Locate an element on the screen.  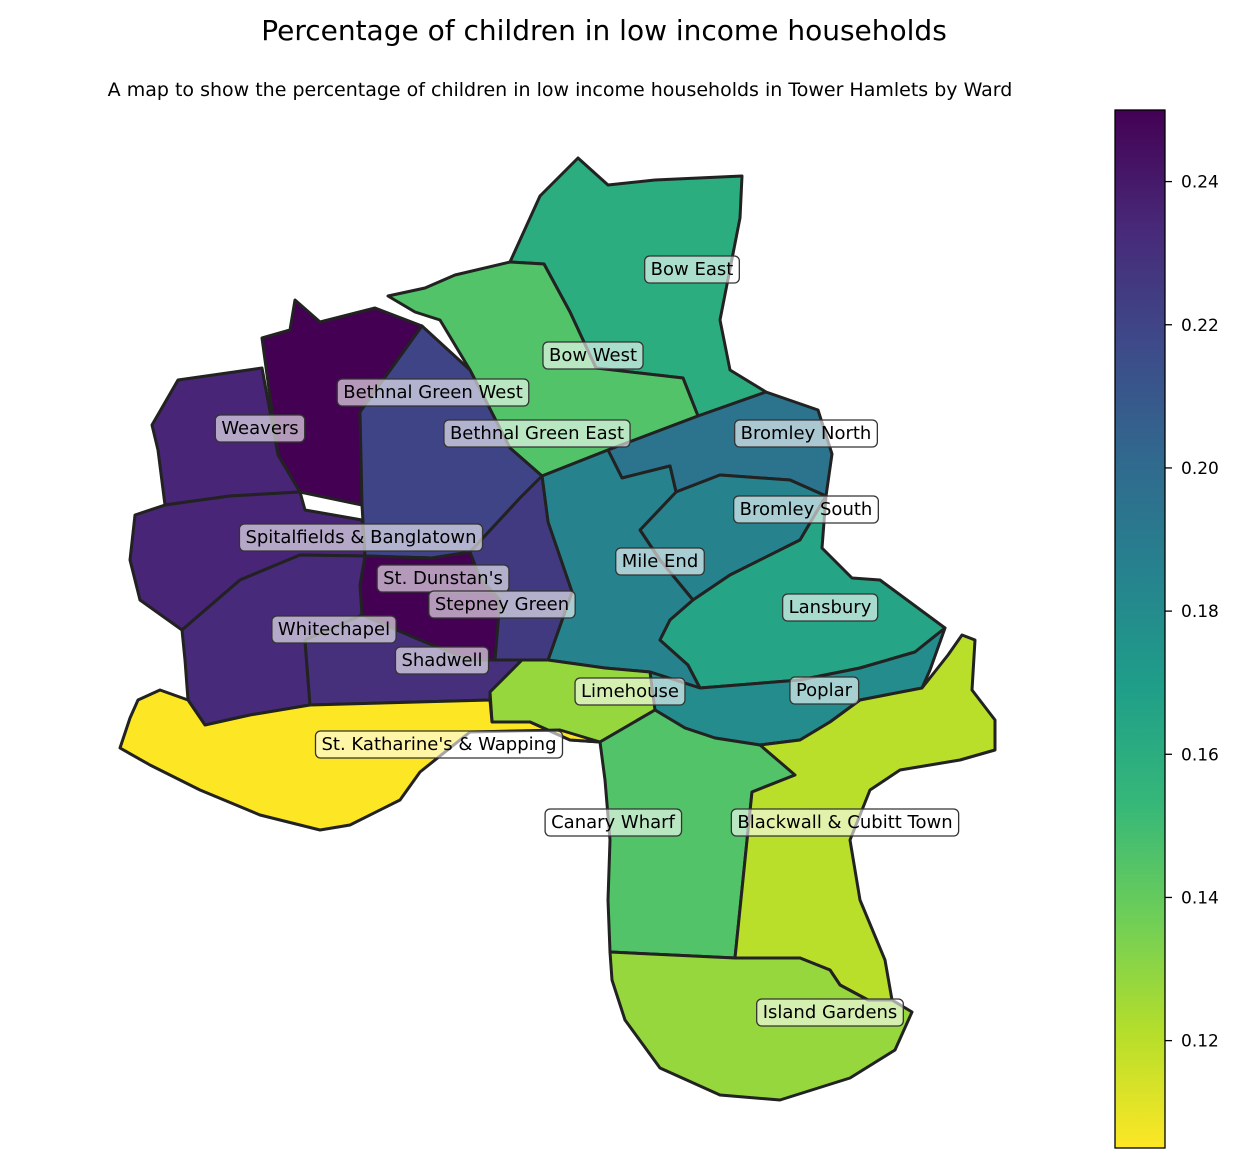
ward-label-bow-west: Bow West is located at coordinates (593, 355).